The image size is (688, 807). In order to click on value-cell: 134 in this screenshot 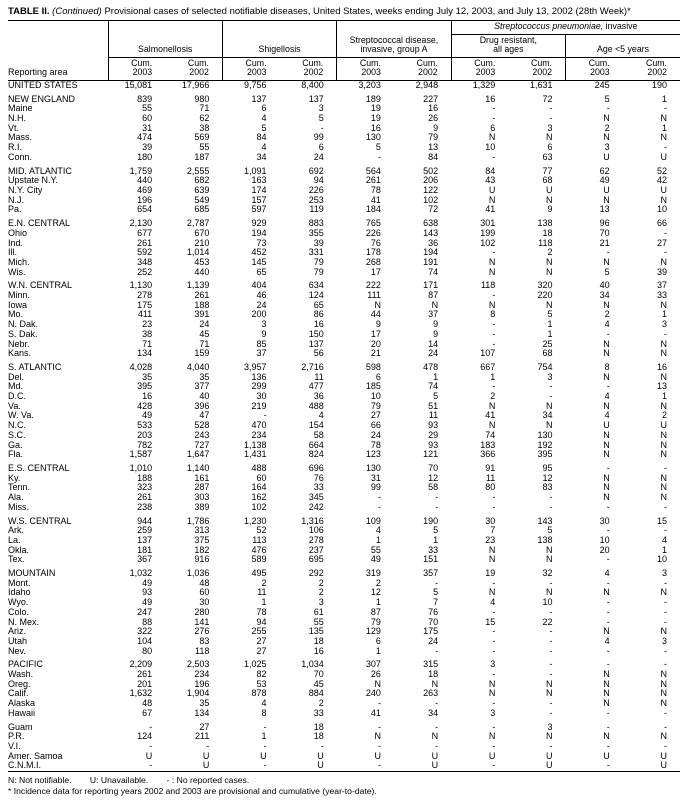, I will do `click(145, 354)`.